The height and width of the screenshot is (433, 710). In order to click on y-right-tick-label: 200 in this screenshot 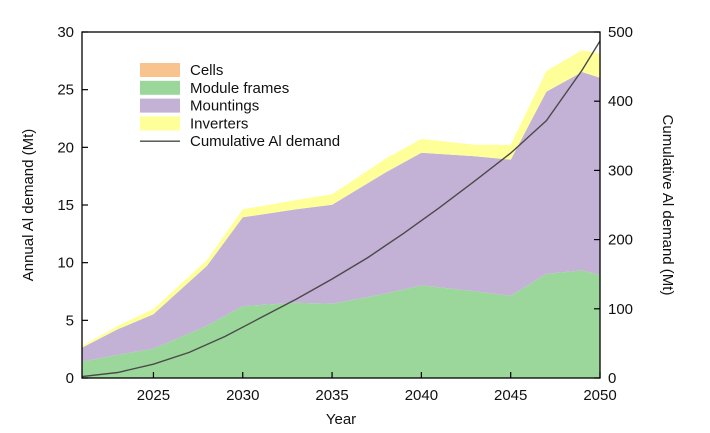, I will do `click(620, 240)`.